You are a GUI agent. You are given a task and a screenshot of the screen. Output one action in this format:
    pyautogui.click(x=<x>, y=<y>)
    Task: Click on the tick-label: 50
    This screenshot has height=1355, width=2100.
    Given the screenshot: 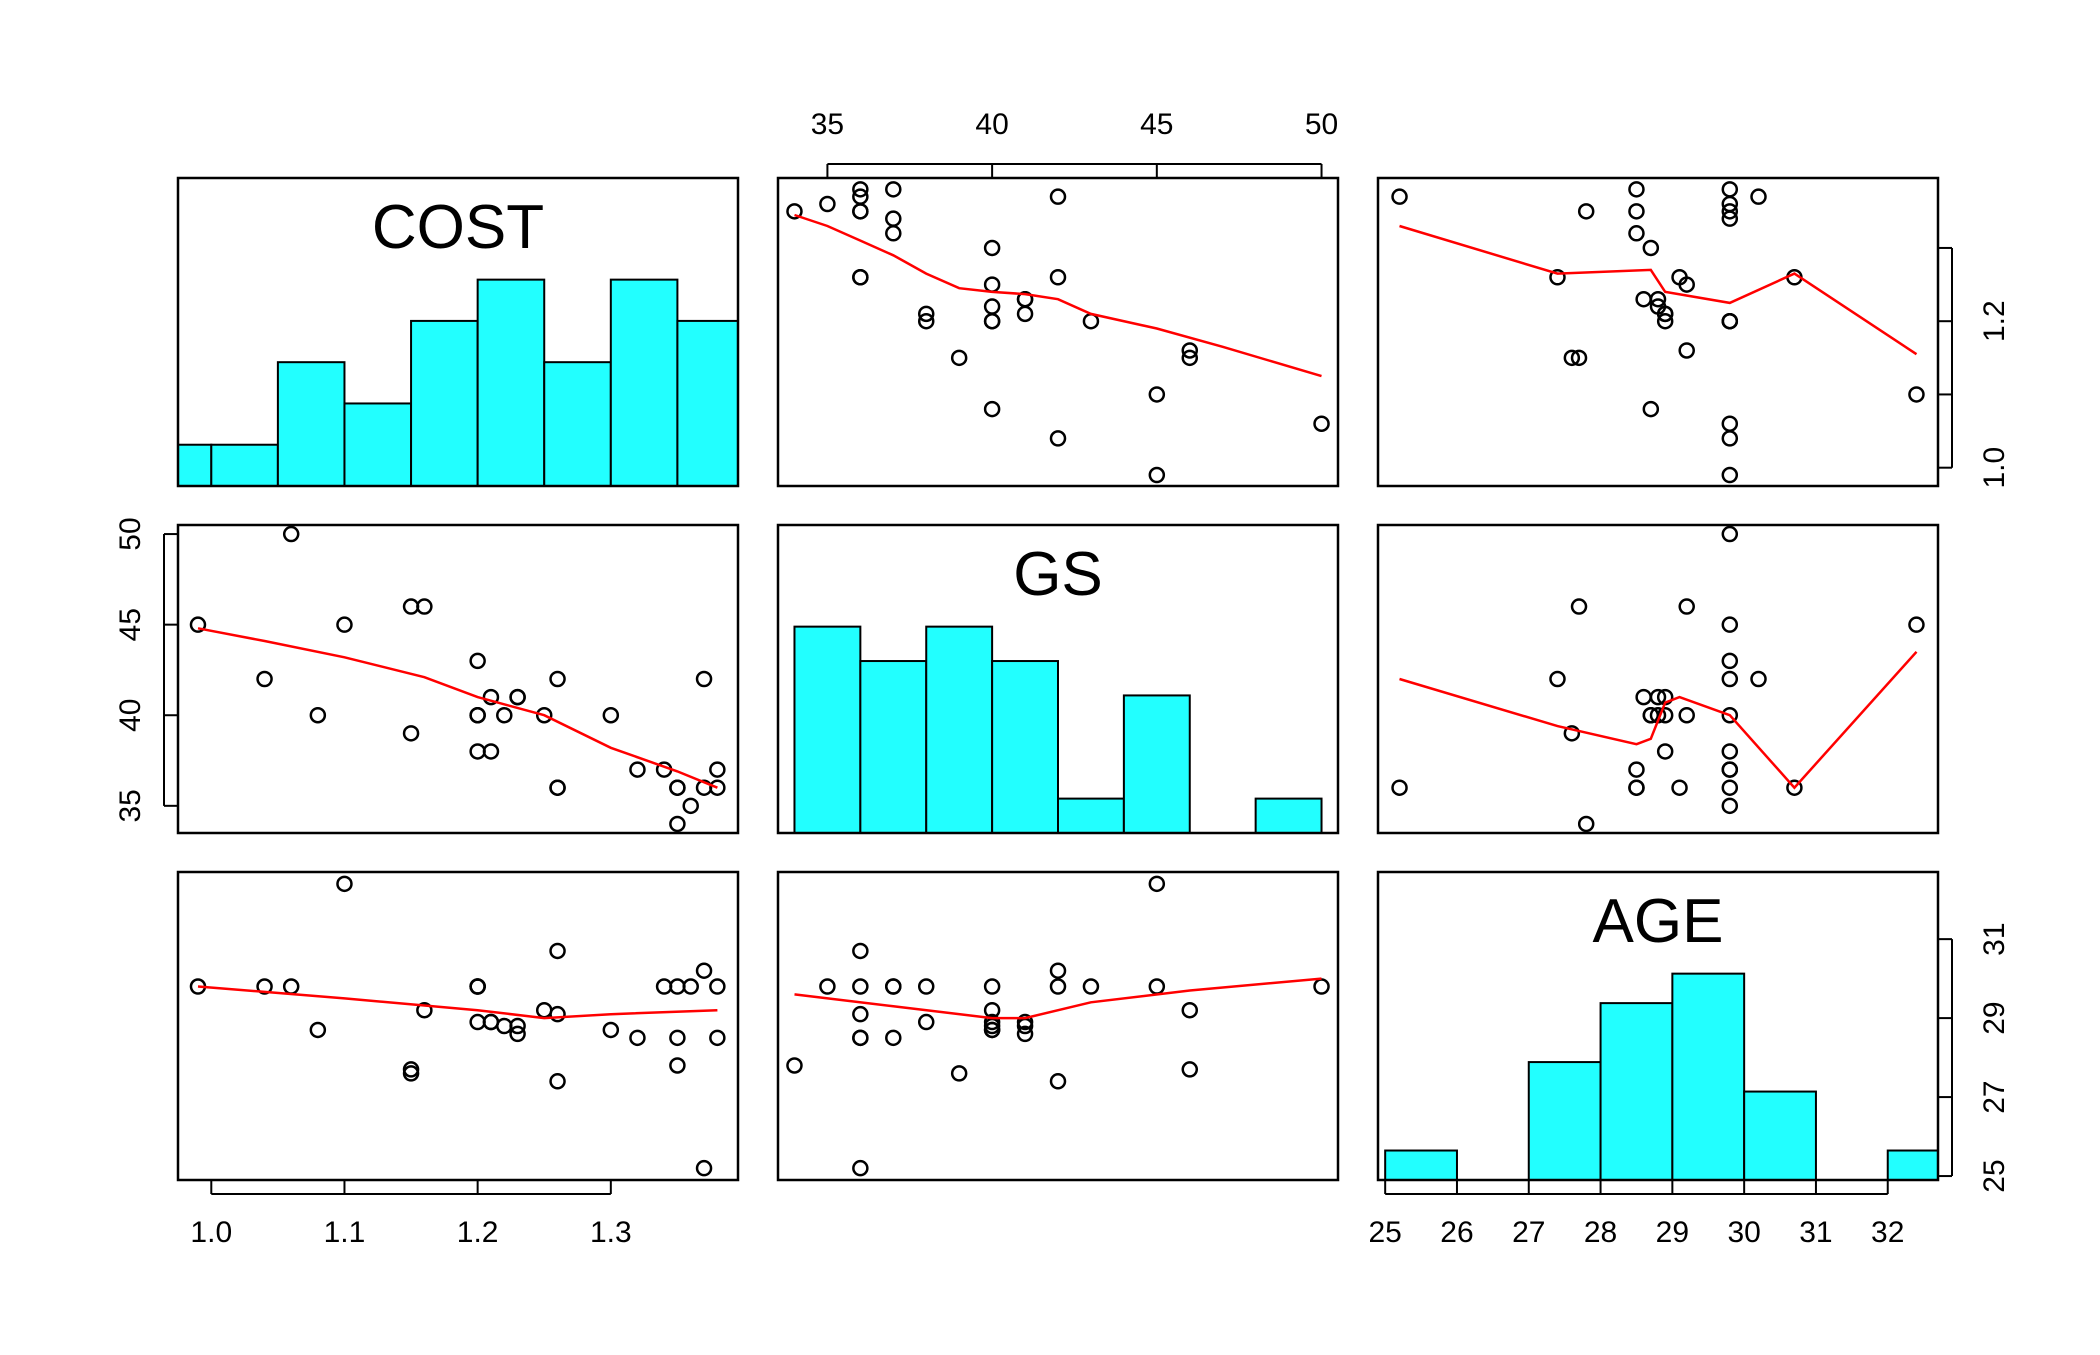 What is the action you would take?
    pyautogui.click(x=130, y=533)
    